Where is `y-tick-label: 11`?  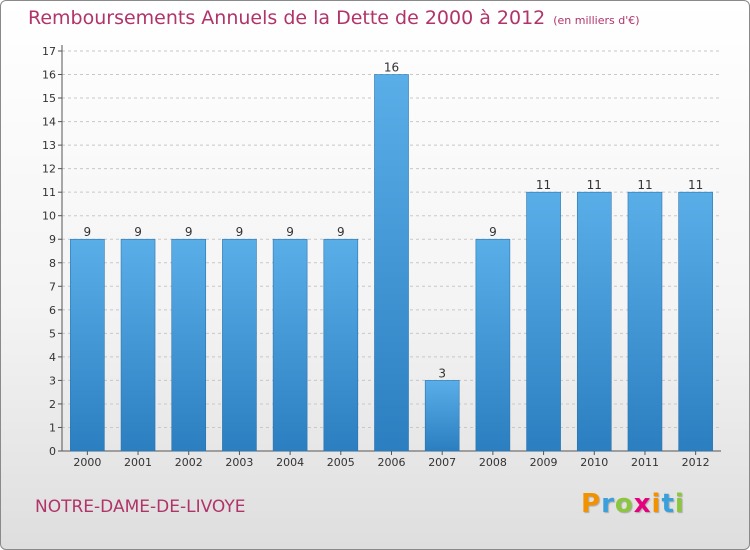
y-tick-label: 11 is located at coordinates (49, 192).